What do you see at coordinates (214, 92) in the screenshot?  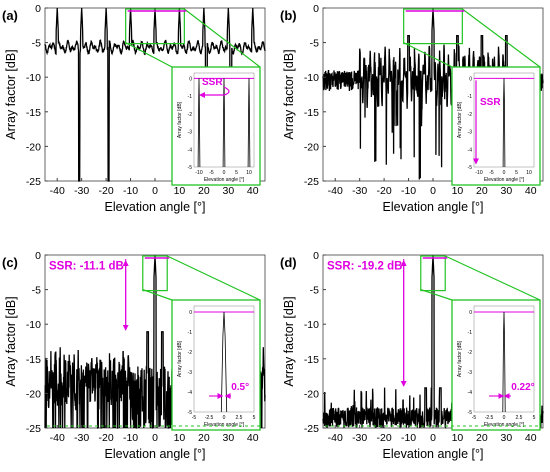 I see `ssr-arrow` at bounding box center [214, 92].